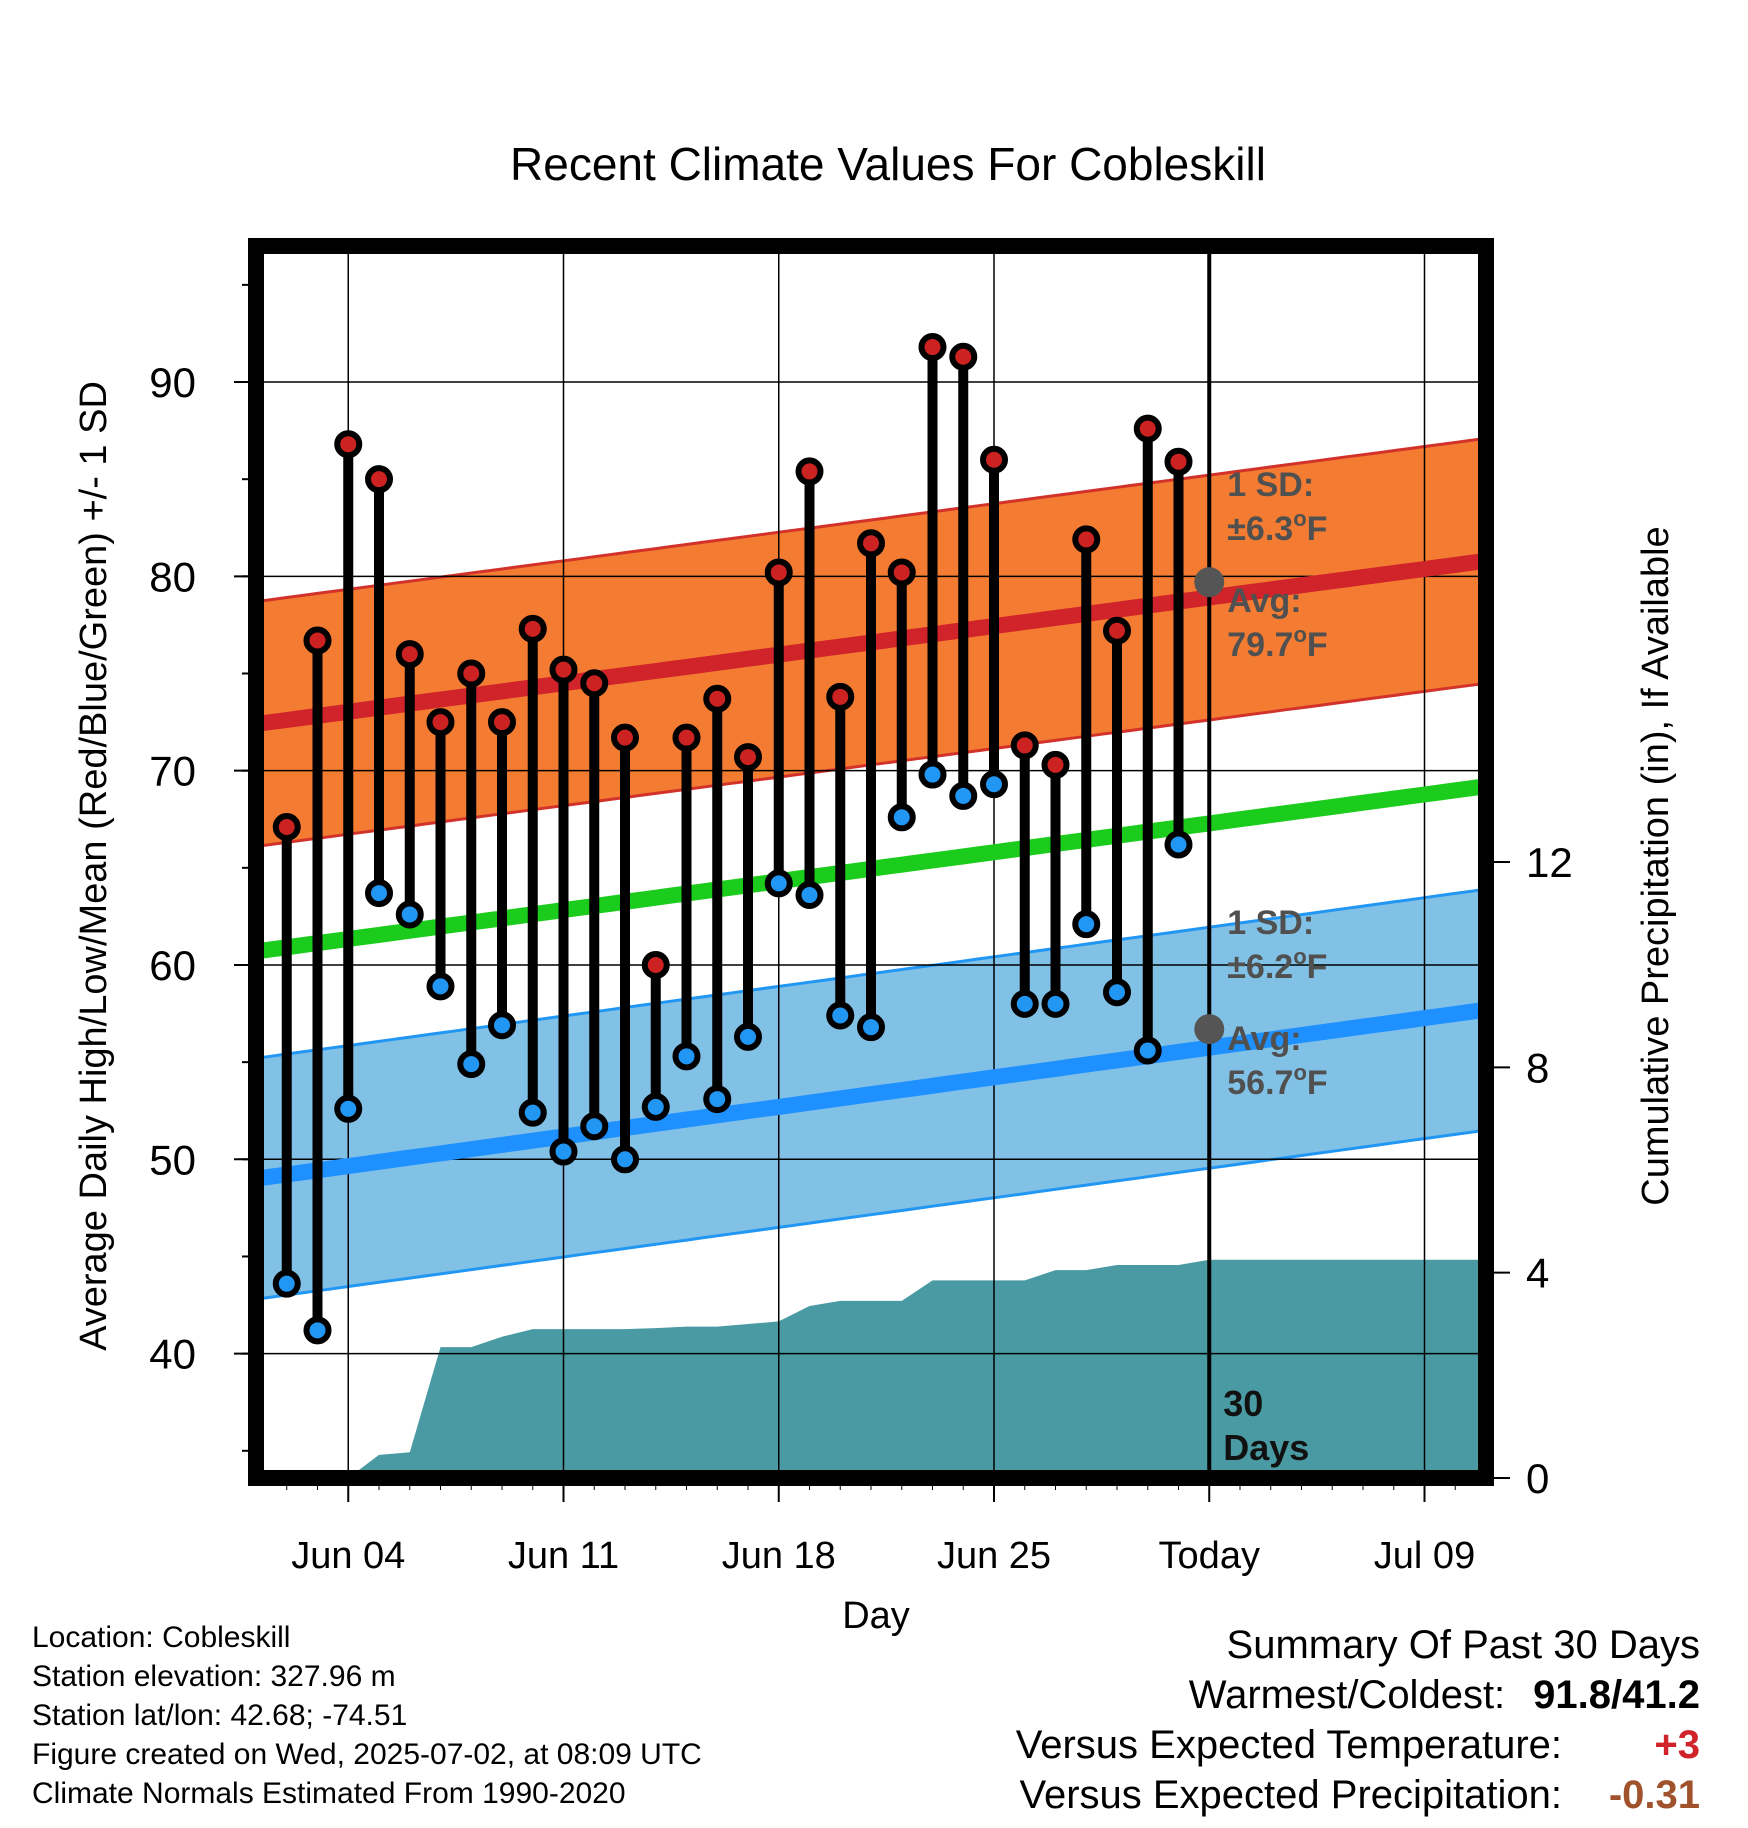  I want to click on summary-temp: Versus Expected Temperature: +3, so click(1358, 1745).